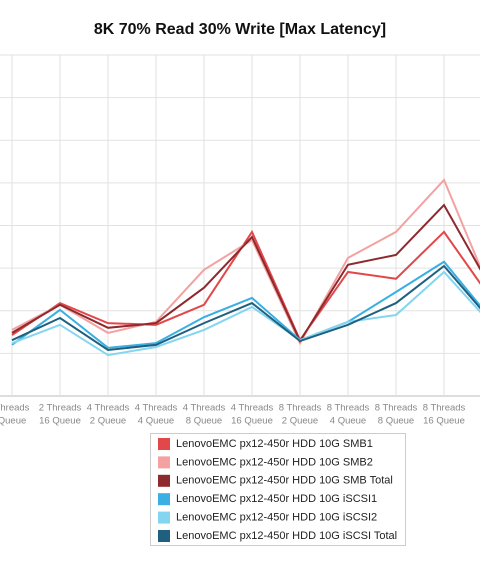  Describe the element at coordinates (286, 536) in the screenshot. I see `legend-label: LenovoEMC px12-450r HDD 10G iSCSI Total` at that location.